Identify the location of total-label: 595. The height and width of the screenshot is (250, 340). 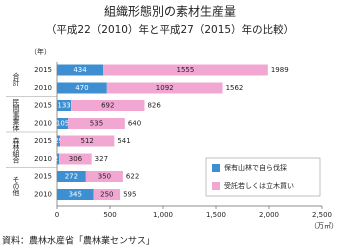
(129, 195).